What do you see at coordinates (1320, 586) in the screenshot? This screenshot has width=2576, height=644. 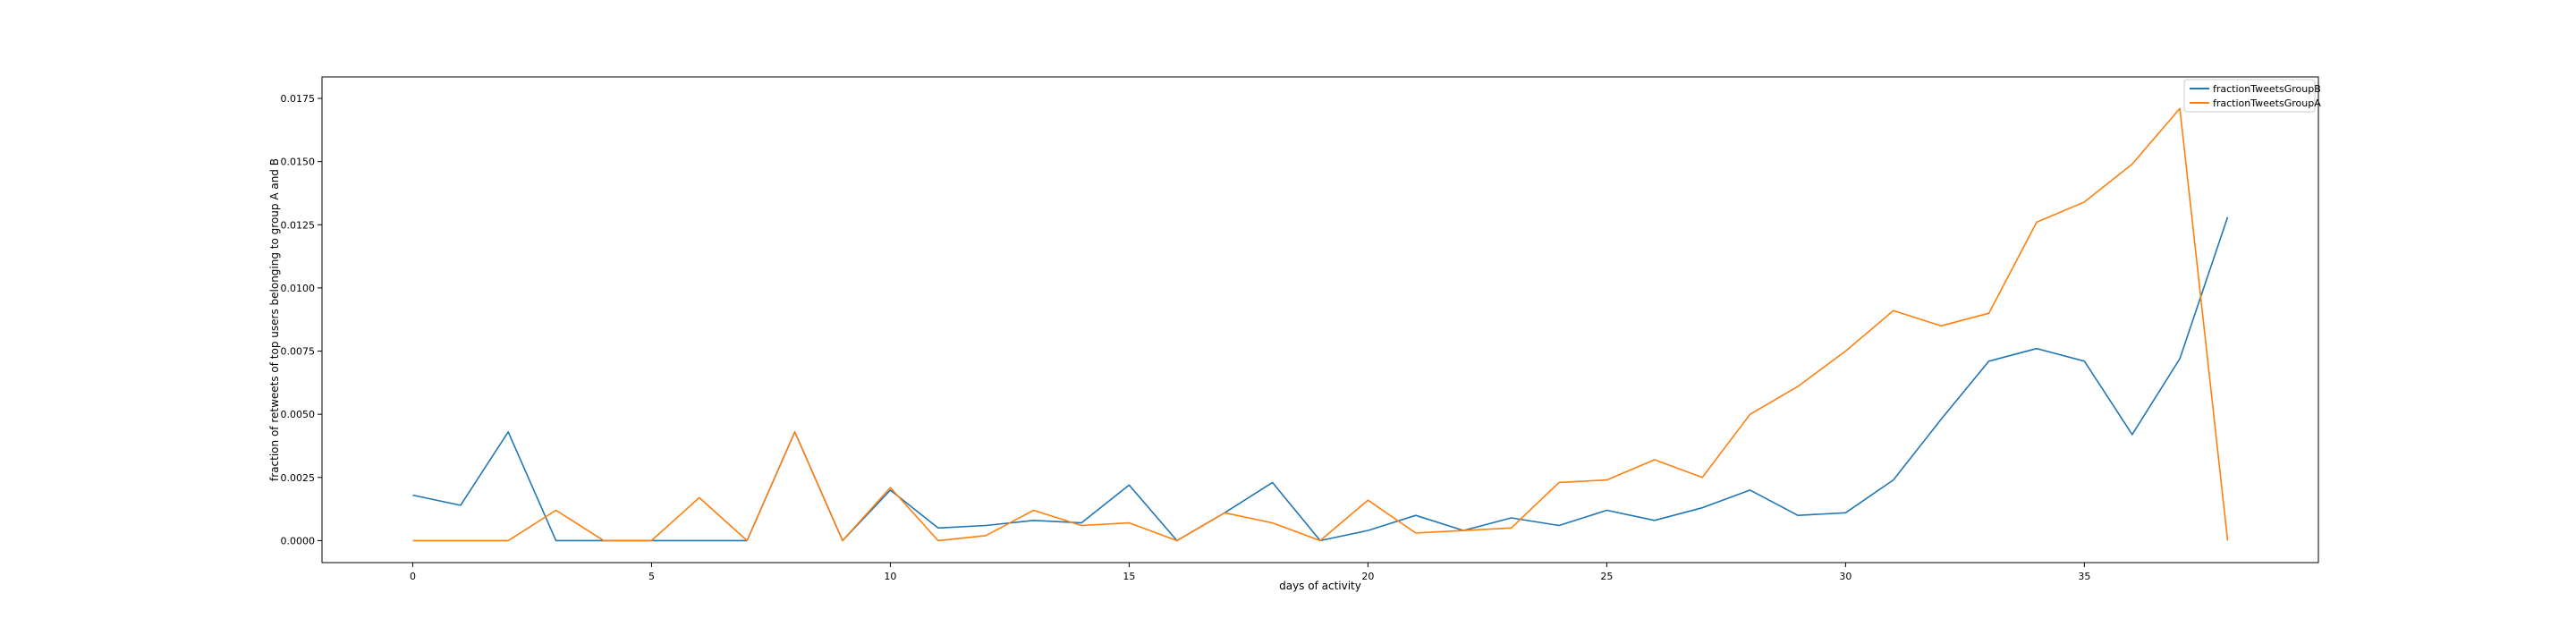 I see `x-axis-label: days of activity` at bounding box center [1320, 586].